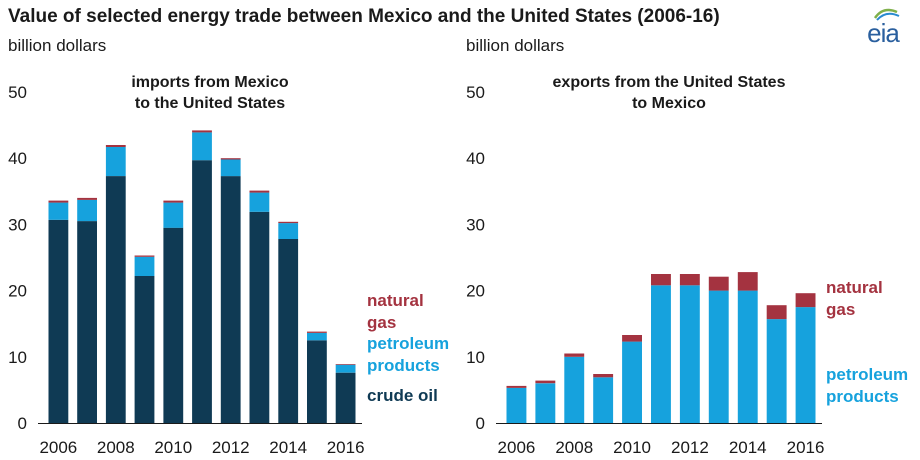 This screenshot has height=460, width=920. What do you see at coordinates (669, 103) in the screenshot?
I see `panel-subtitle: to Mexico` at bounding box center [669, 103].